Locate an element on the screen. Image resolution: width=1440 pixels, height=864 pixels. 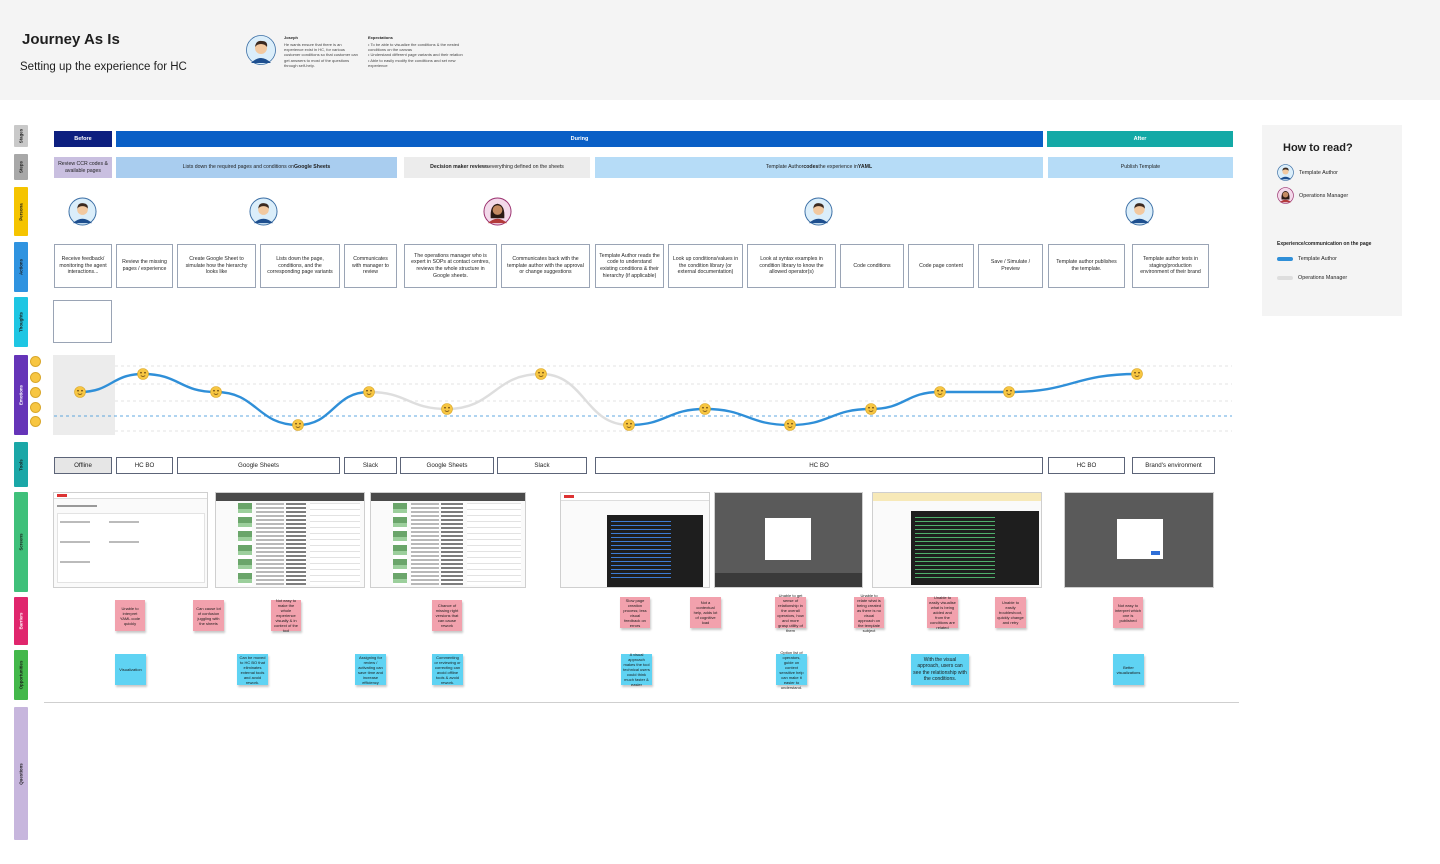
barrier-sticky: Unable to interpret YAML code quickly is located at coordinates (130, 615).